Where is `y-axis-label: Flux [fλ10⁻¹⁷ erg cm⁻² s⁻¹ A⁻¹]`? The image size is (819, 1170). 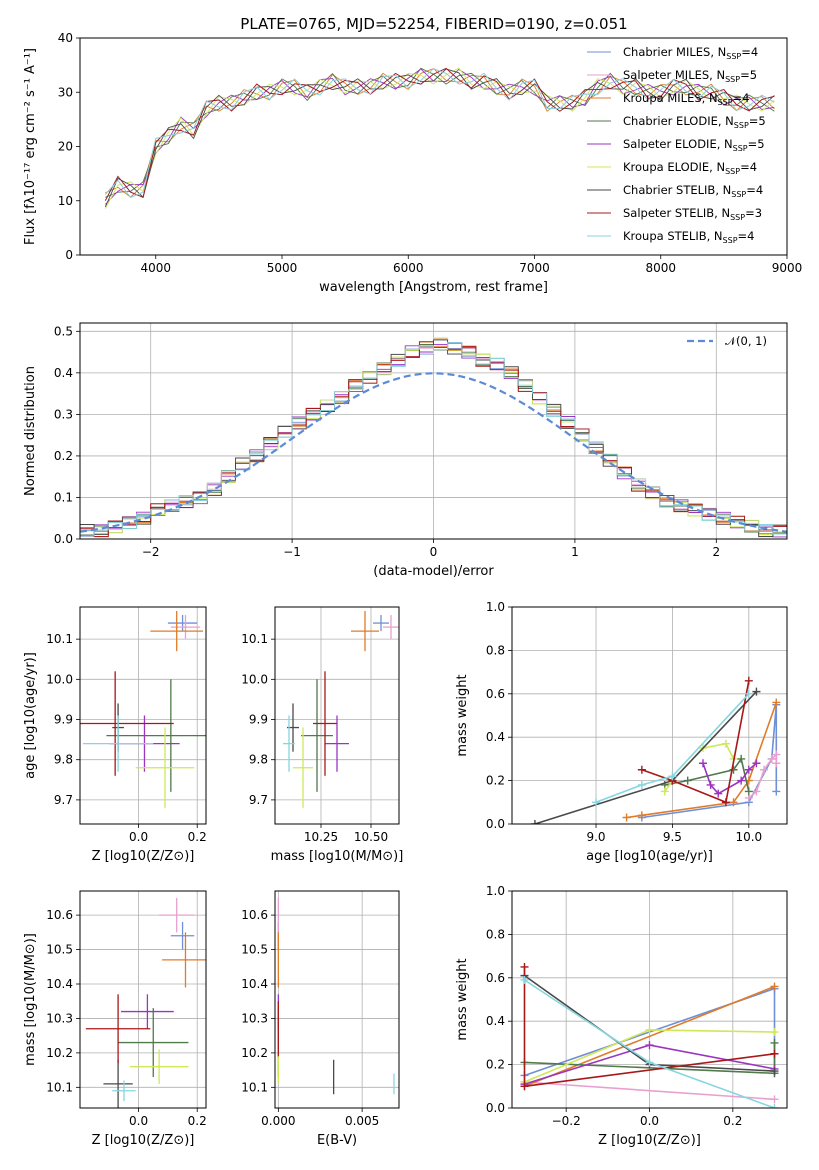
y-axis-label: Flux [fλ10⁻¹⁷ erg cm⁻² s⁻¹ A⁻¹] is located at coordinates (30, 146).